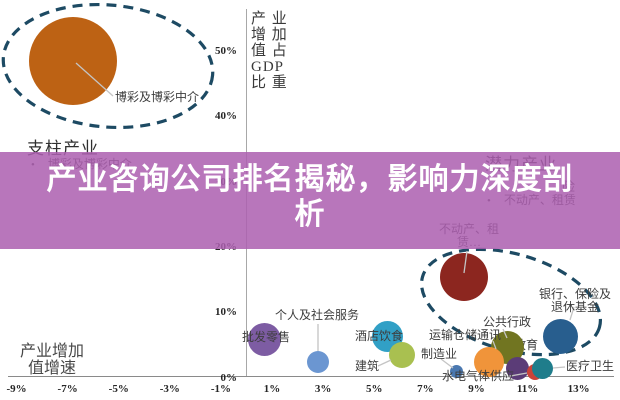  What do you see at coordinates (561, 336) in the screenshot?
I see `bubble-banking-insurance-pension` at bounding box center [561, 336].